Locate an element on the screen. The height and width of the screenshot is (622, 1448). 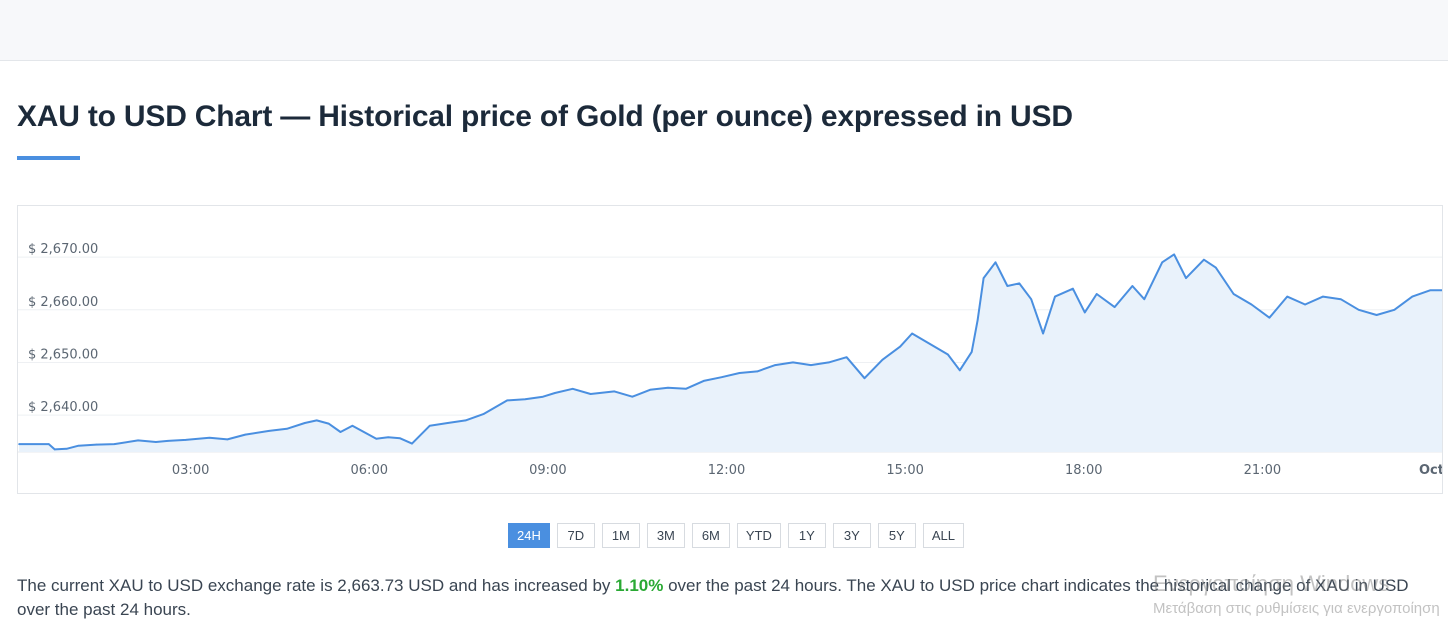
range-button-all: ALL is located at coordinates (943, 535).